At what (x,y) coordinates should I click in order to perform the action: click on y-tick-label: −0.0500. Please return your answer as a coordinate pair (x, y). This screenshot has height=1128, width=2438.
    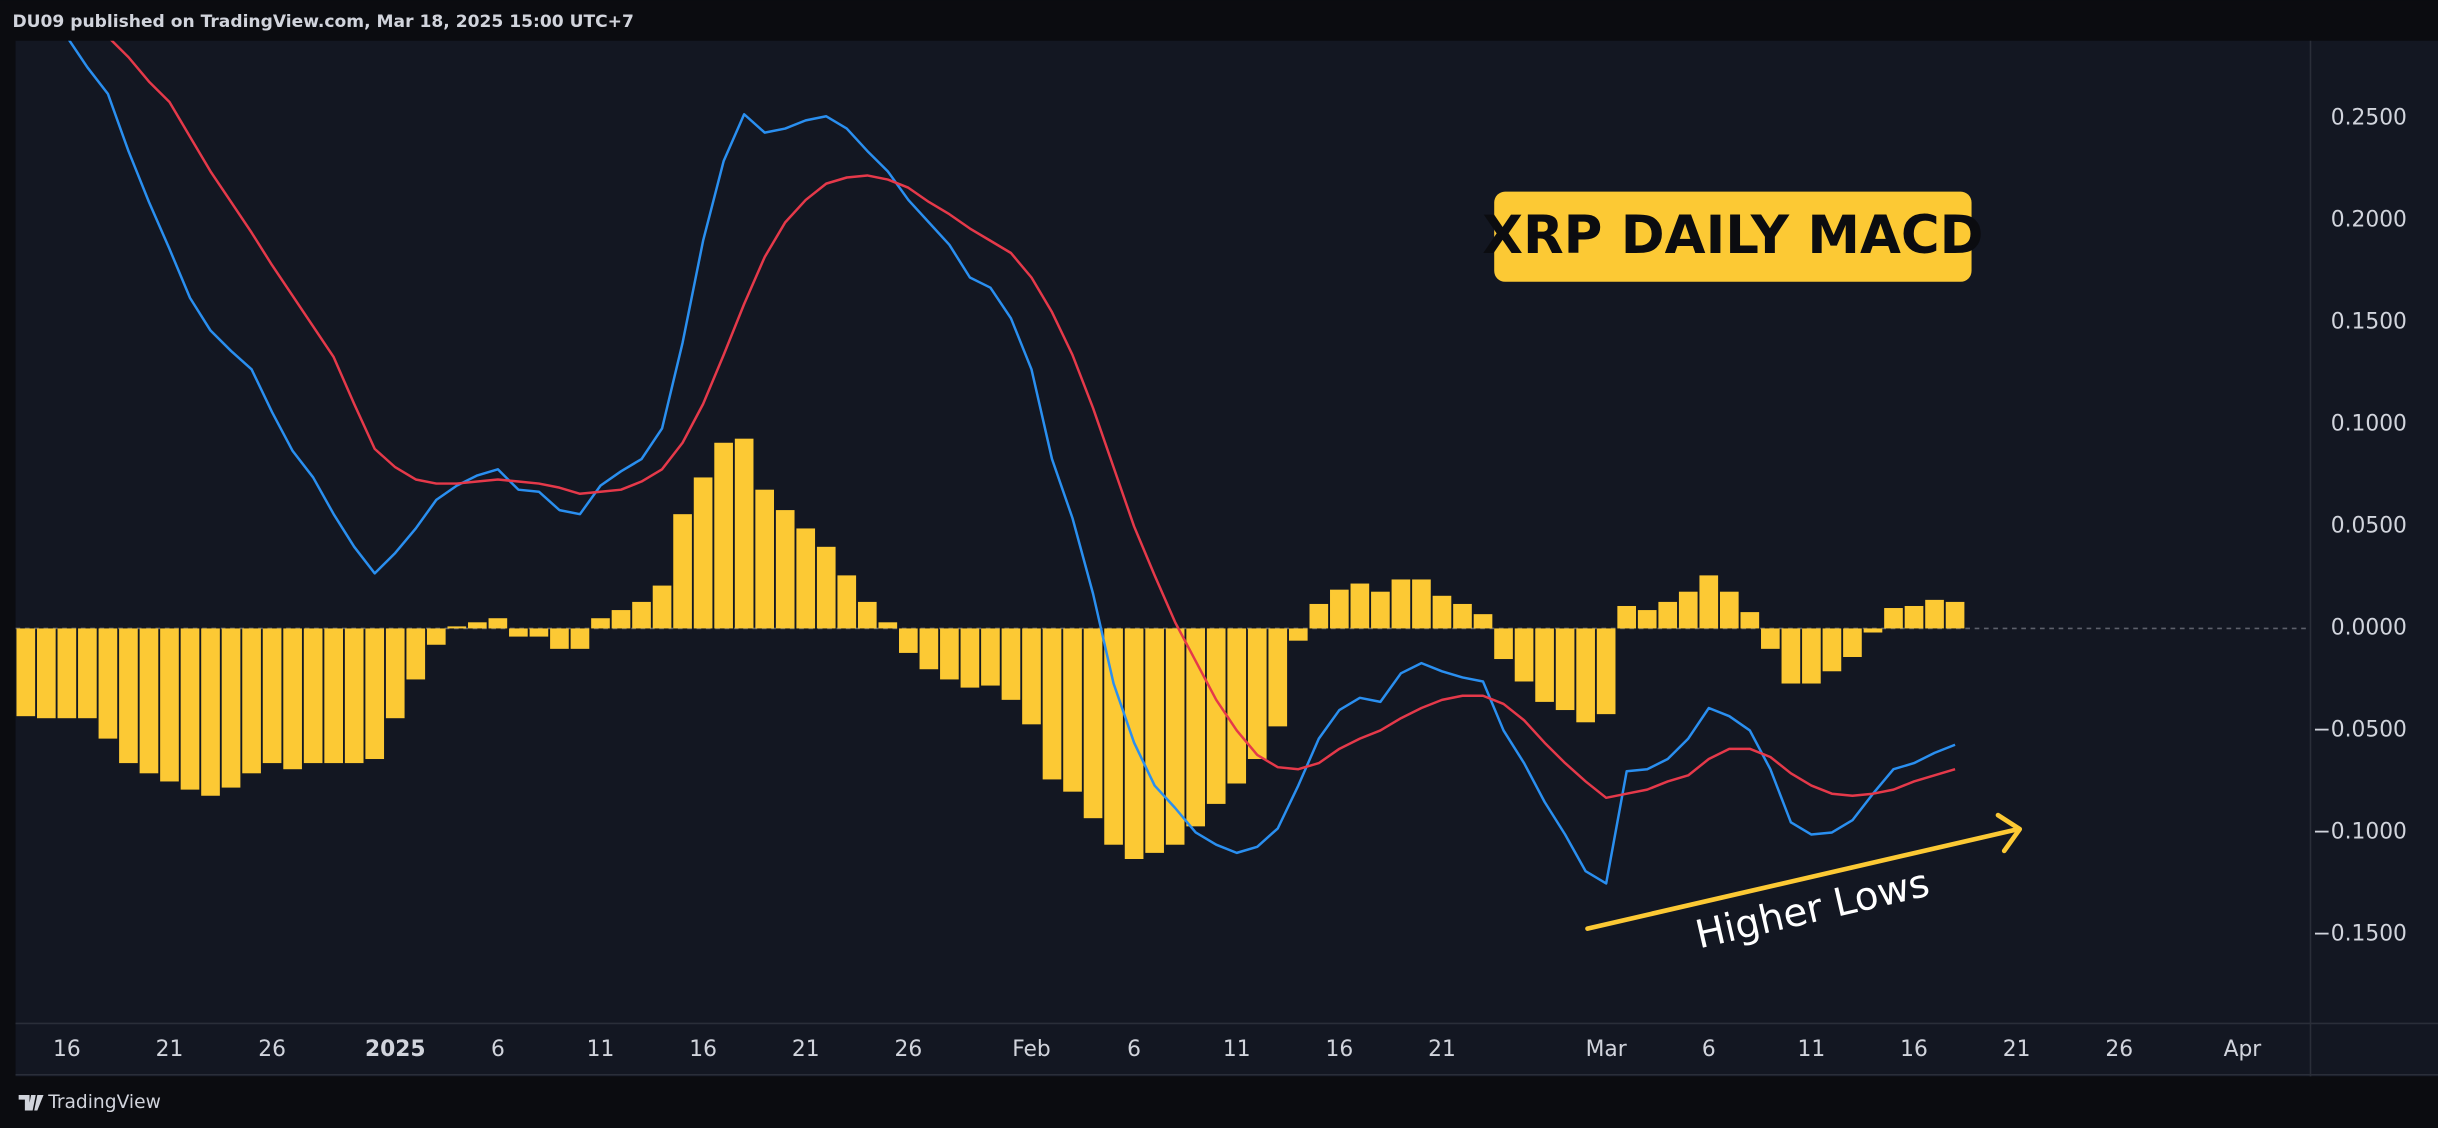
    Looking at the image, I should click on (2360, 729).